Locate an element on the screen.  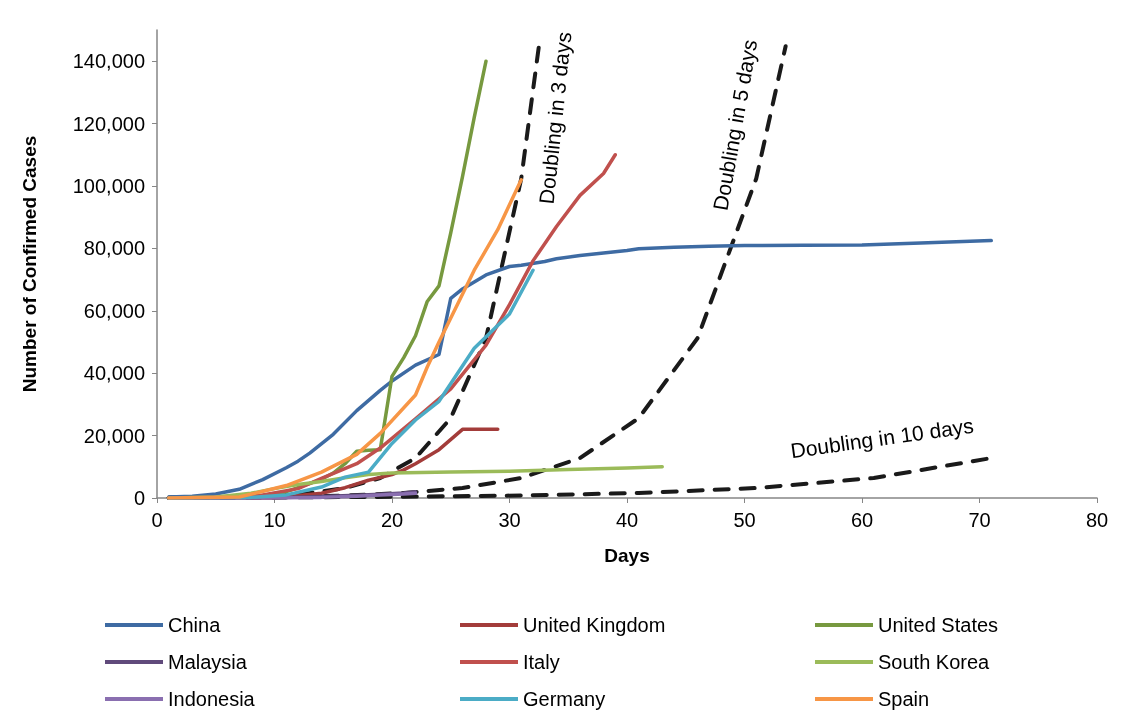
x-axis-title: Days is located at coordinates (627, 555).